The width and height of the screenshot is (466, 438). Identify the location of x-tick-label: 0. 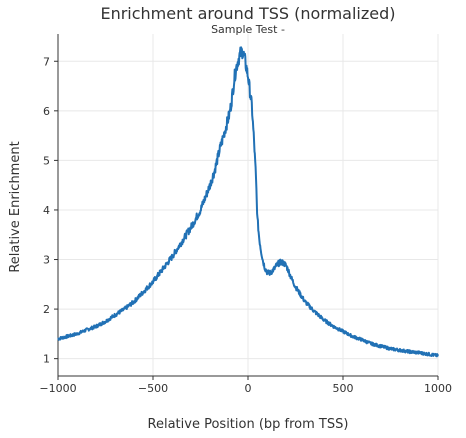
(248, 388).